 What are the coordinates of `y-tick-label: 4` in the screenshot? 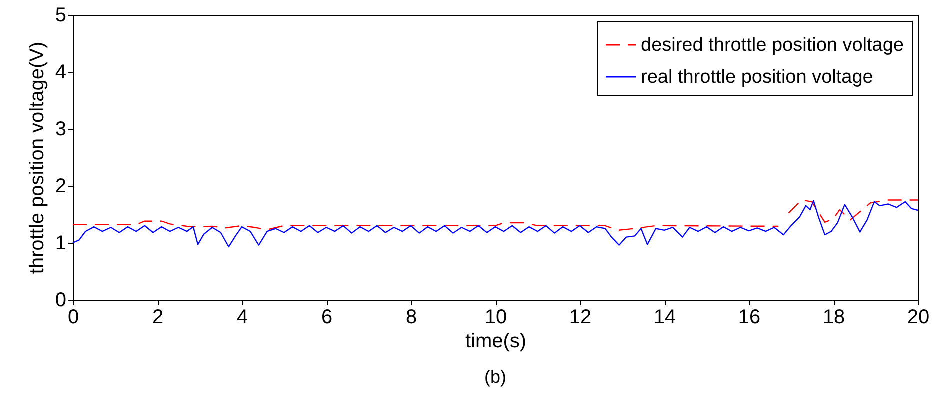 It's located at (60, 73).